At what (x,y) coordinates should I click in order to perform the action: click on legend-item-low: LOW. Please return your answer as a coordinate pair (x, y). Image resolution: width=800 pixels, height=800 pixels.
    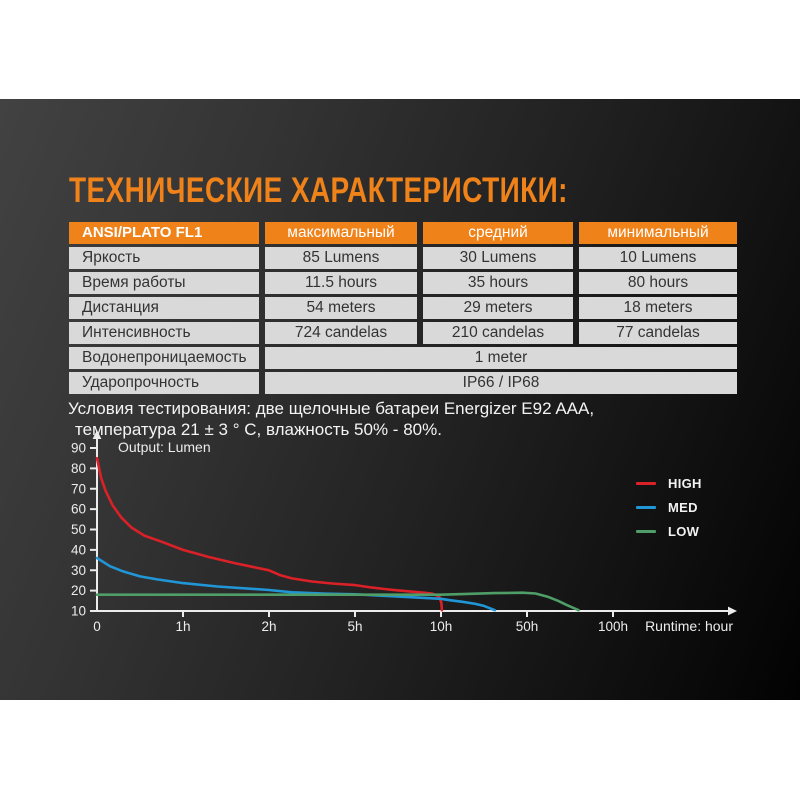
    Looking at the image, I should click on (669, 531).